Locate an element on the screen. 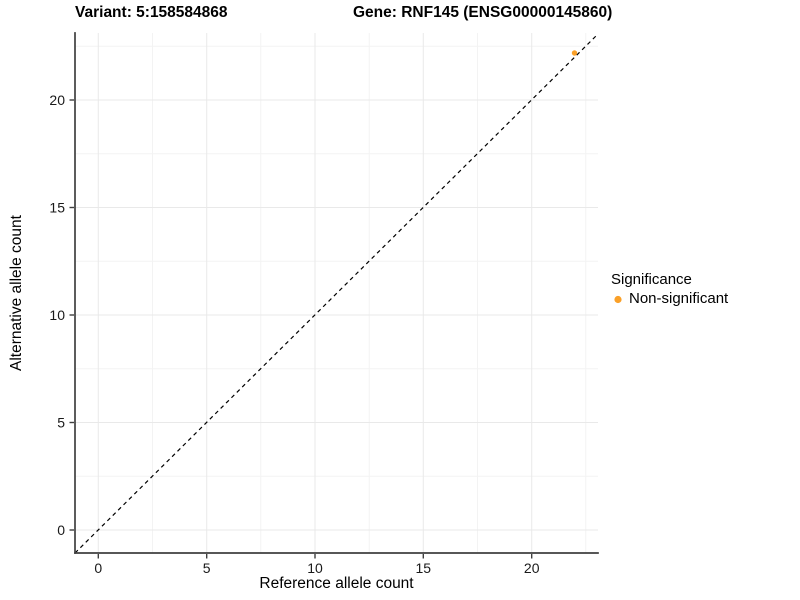  gene-title: Gene: RNF145 (ENSG00000145860) is located at coordinates (483, 12).